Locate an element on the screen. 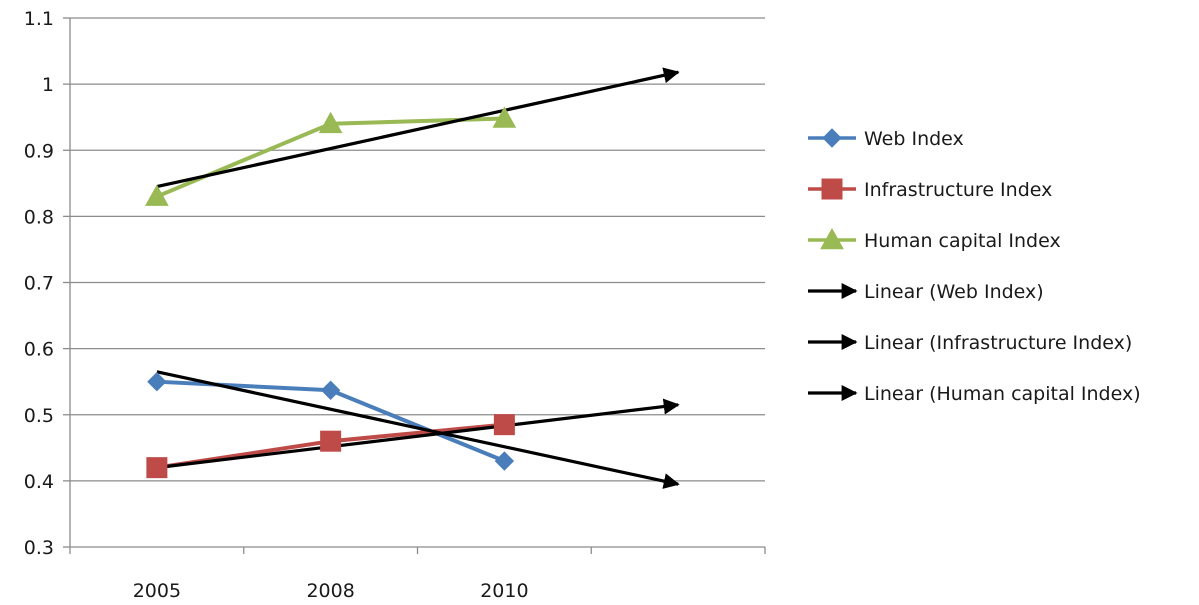 This screenshot has width=1199, height=605. legend-label: Linear (Web Index) is located at coordinates (954, 292).